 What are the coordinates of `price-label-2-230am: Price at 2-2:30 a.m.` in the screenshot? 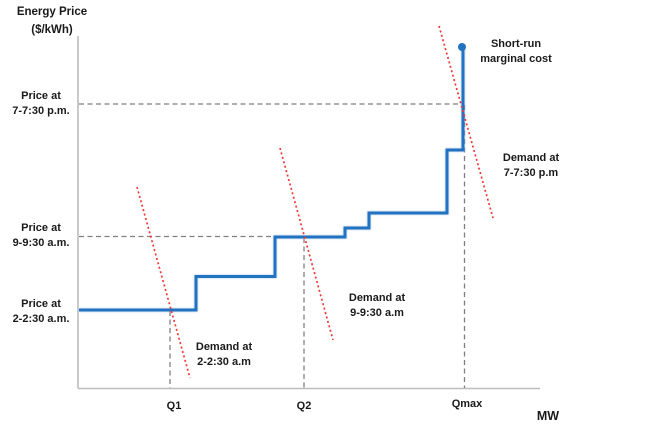 It's located at (41, 311).